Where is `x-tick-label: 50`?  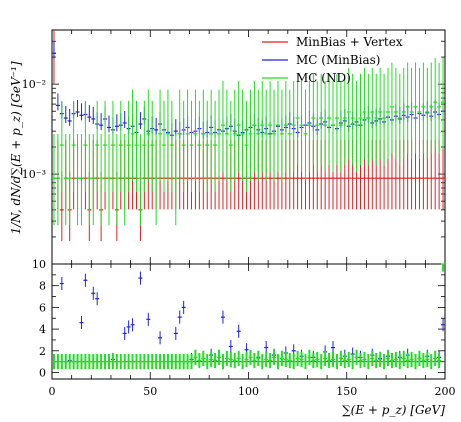
x-tick-label: 50 is located at coordinates (150, 391).